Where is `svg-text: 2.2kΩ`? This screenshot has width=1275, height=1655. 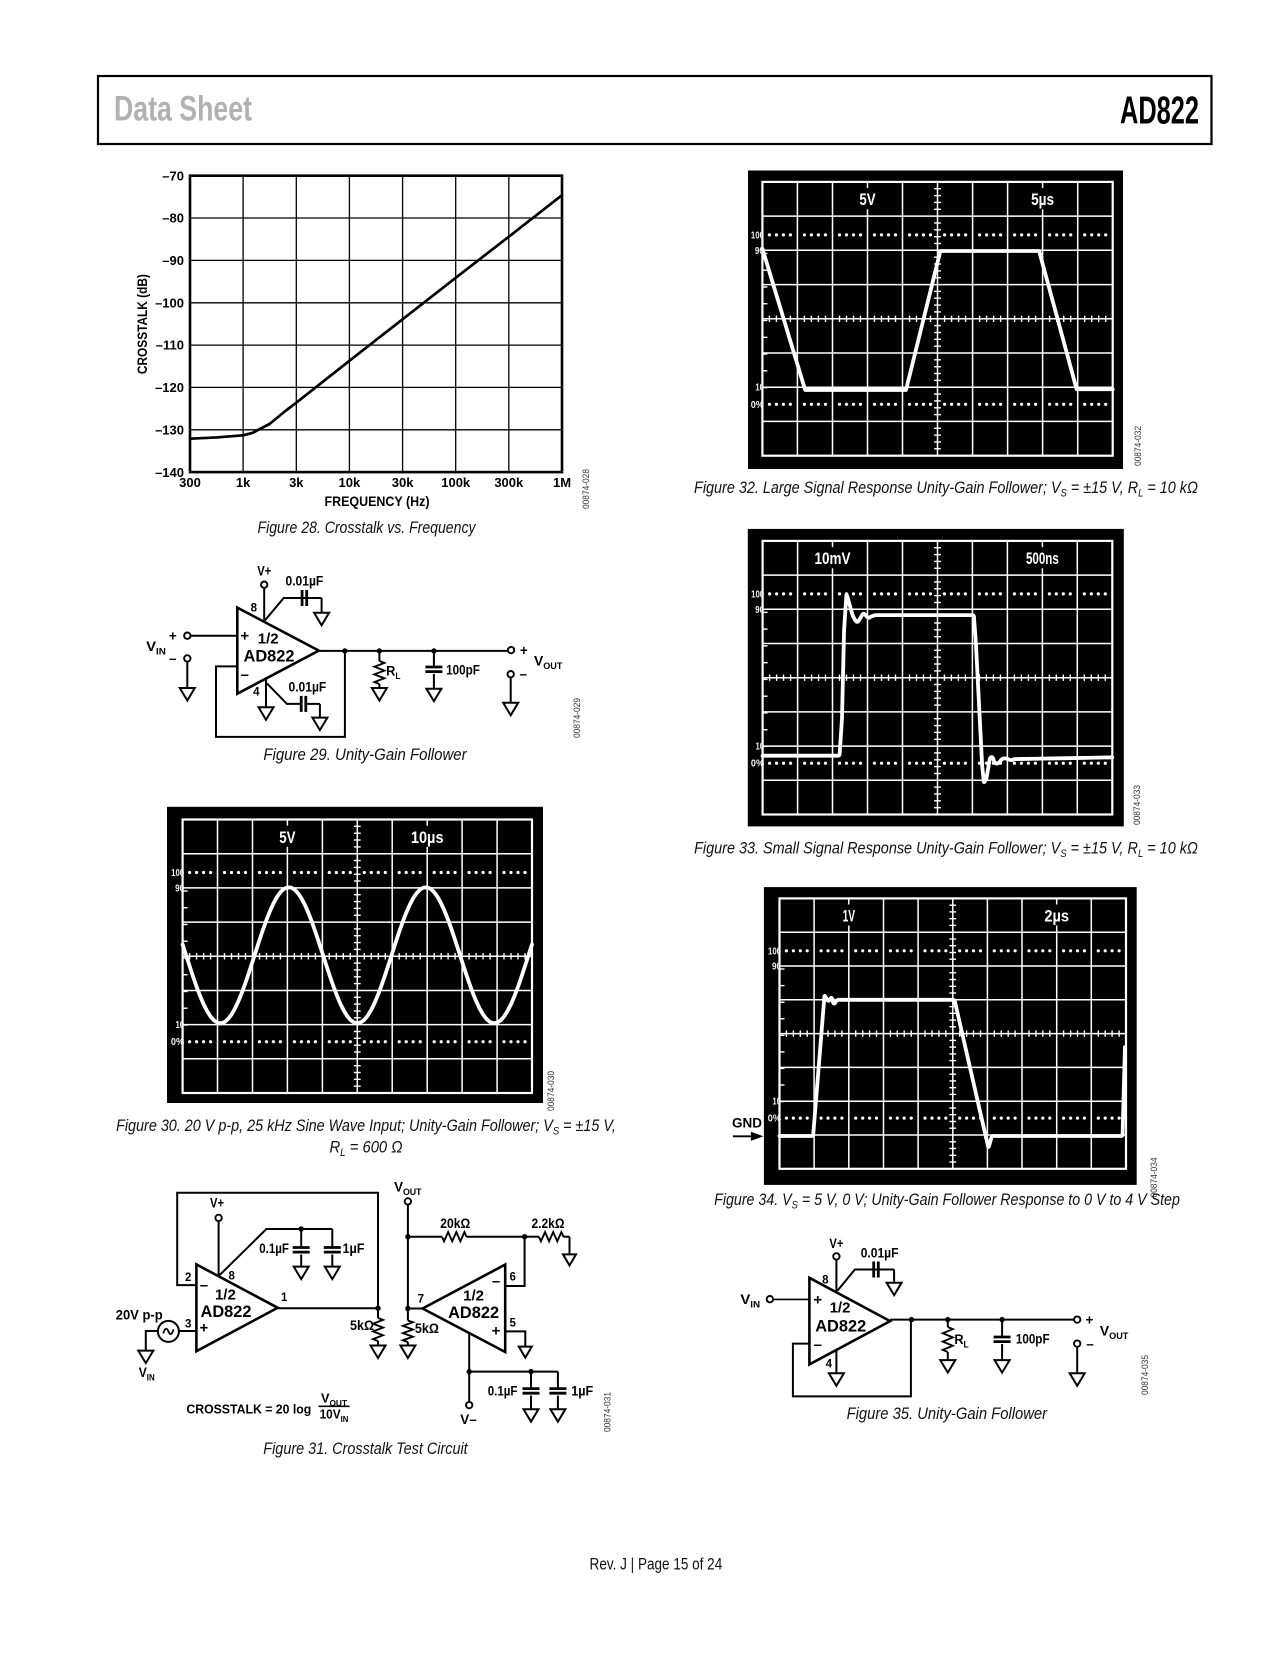 svg-text: 2.2kΩ is located at coordinates (547, 1223).